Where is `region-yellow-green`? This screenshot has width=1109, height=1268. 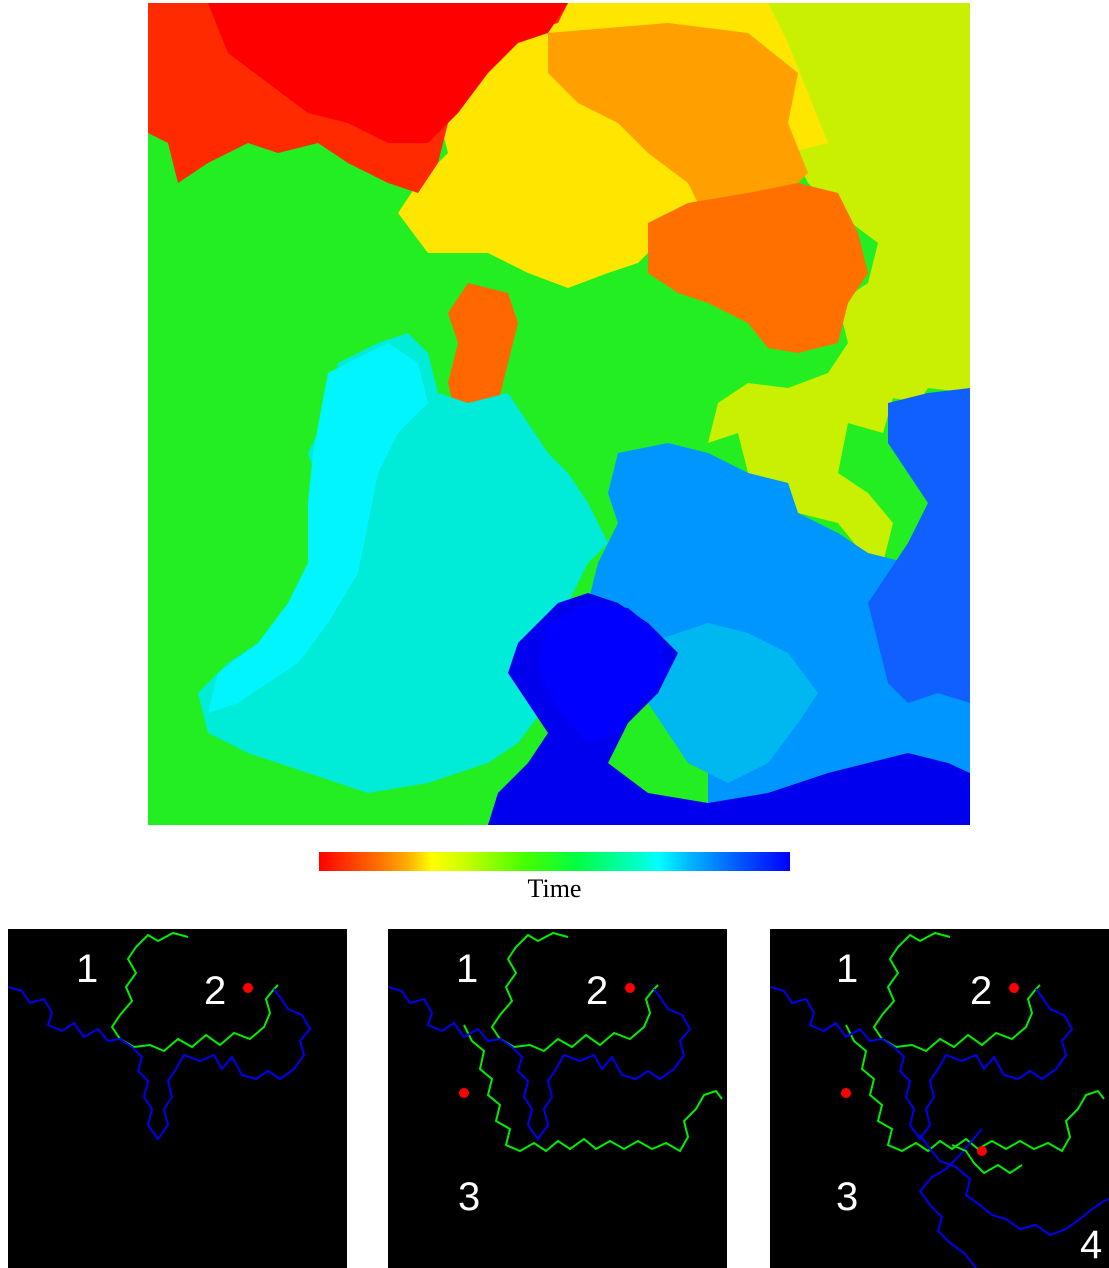
region-yellow-green is located at coordinates (839, 283).